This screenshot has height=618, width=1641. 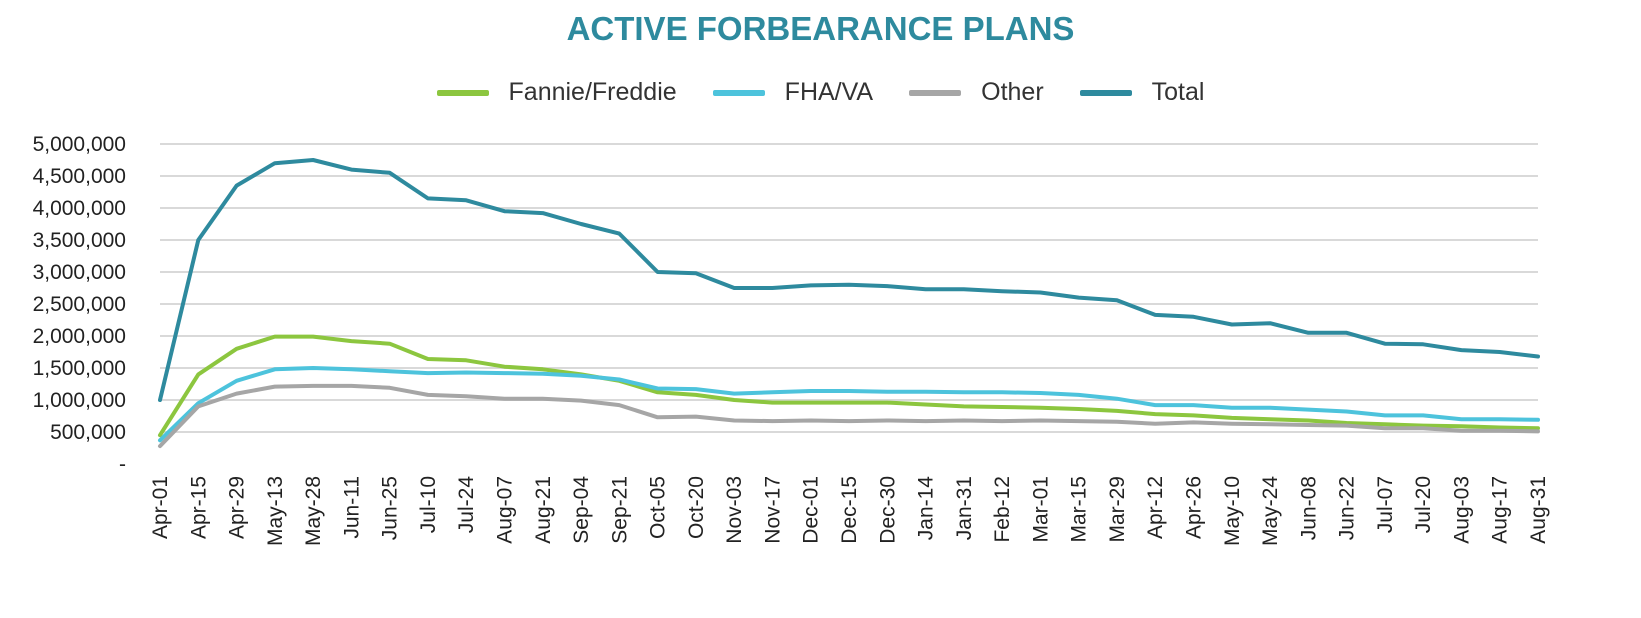 What do you see at coordinates (79, 240) in the screenshot?
I see `y-tick-label: 3,500,000` at bounding box center [79, 240].